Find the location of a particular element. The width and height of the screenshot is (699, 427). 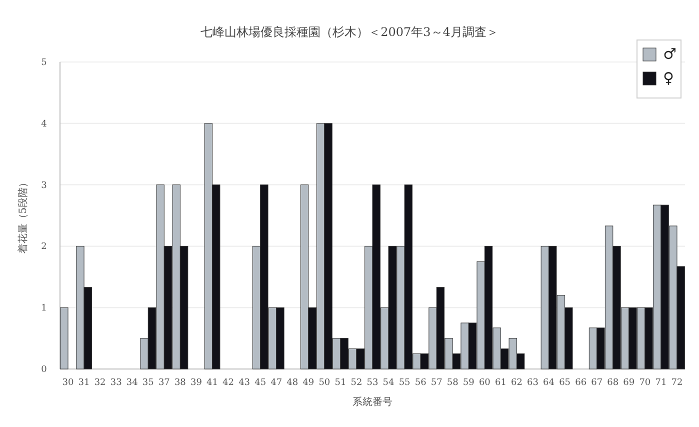

x-tick-label: 61 is located at coordinates (500, 383).